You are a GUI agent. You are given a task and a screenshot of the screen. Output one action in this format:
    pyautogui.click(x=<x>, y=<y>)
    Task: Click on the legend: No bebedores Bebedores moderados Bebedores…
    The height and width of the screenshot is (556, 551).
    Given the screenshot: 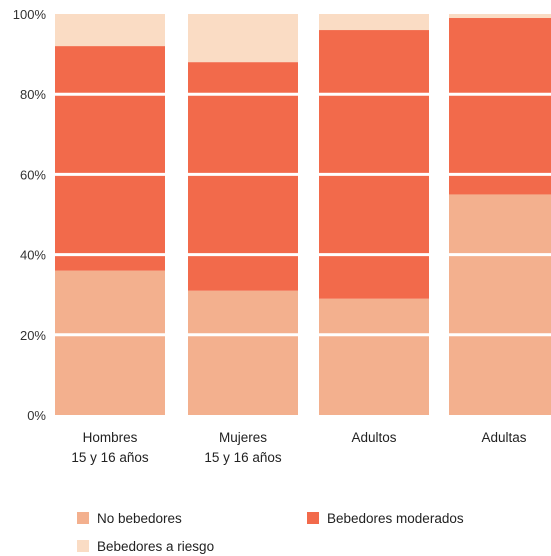 What is the action you would take?
    pyautogui.click(x=270, y=532)
    